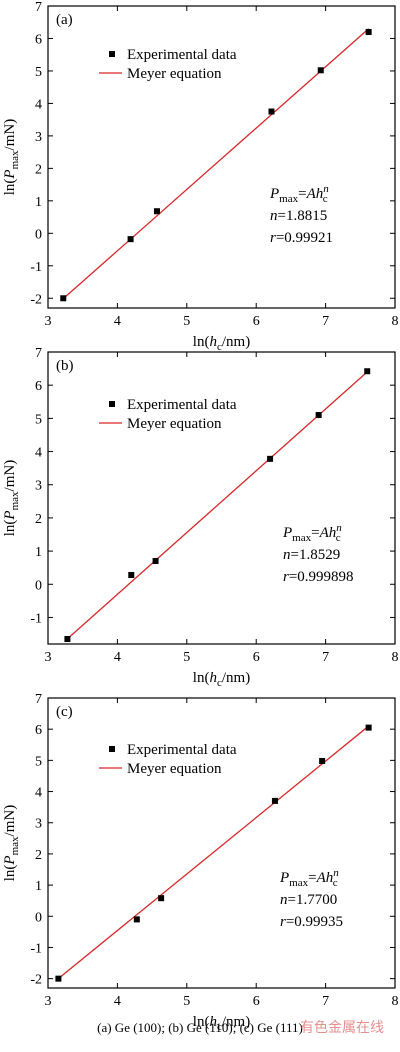 Image resolution: width=400 pixels, height=1052 pixels. I want to click on figure-caption: (a) Ge (100); (b) Ge (110); (c) Ge (111), so click(200, 1027).